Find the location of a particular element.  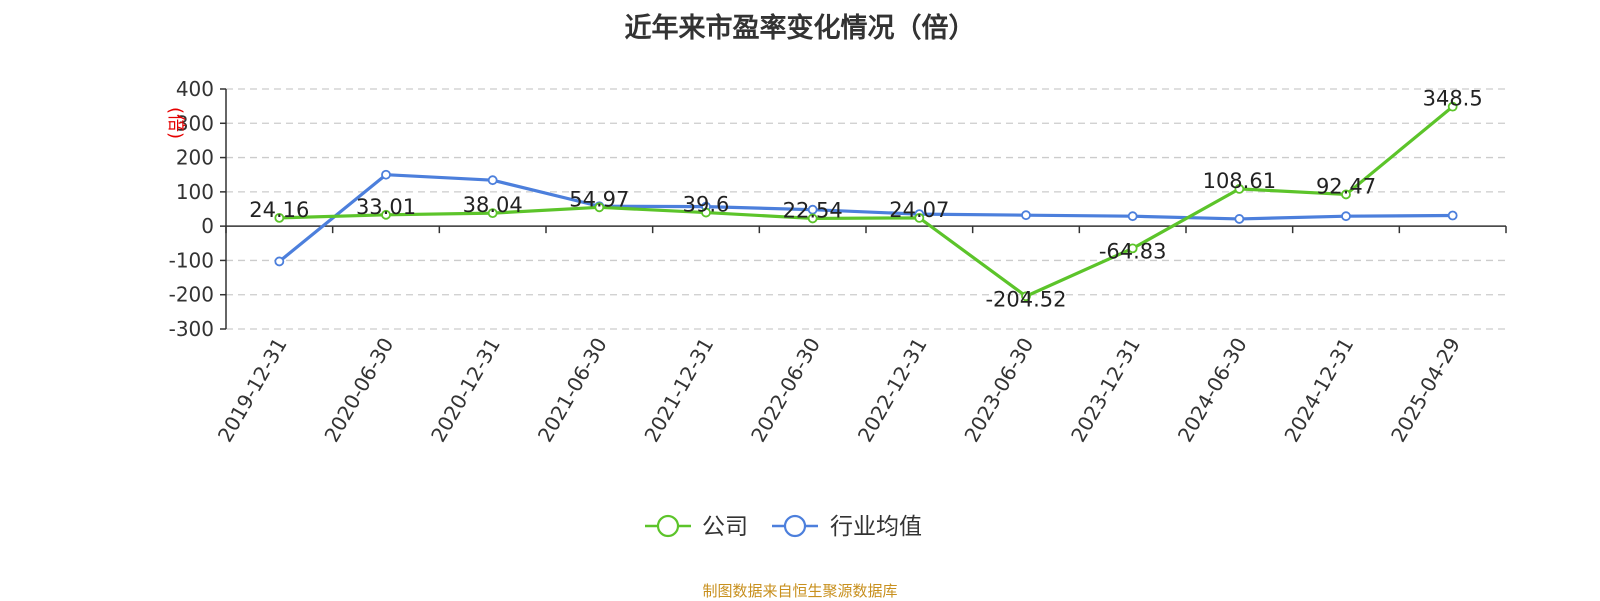

x-tick-label: 2020-06-30 is located at coordinates (358, 390).